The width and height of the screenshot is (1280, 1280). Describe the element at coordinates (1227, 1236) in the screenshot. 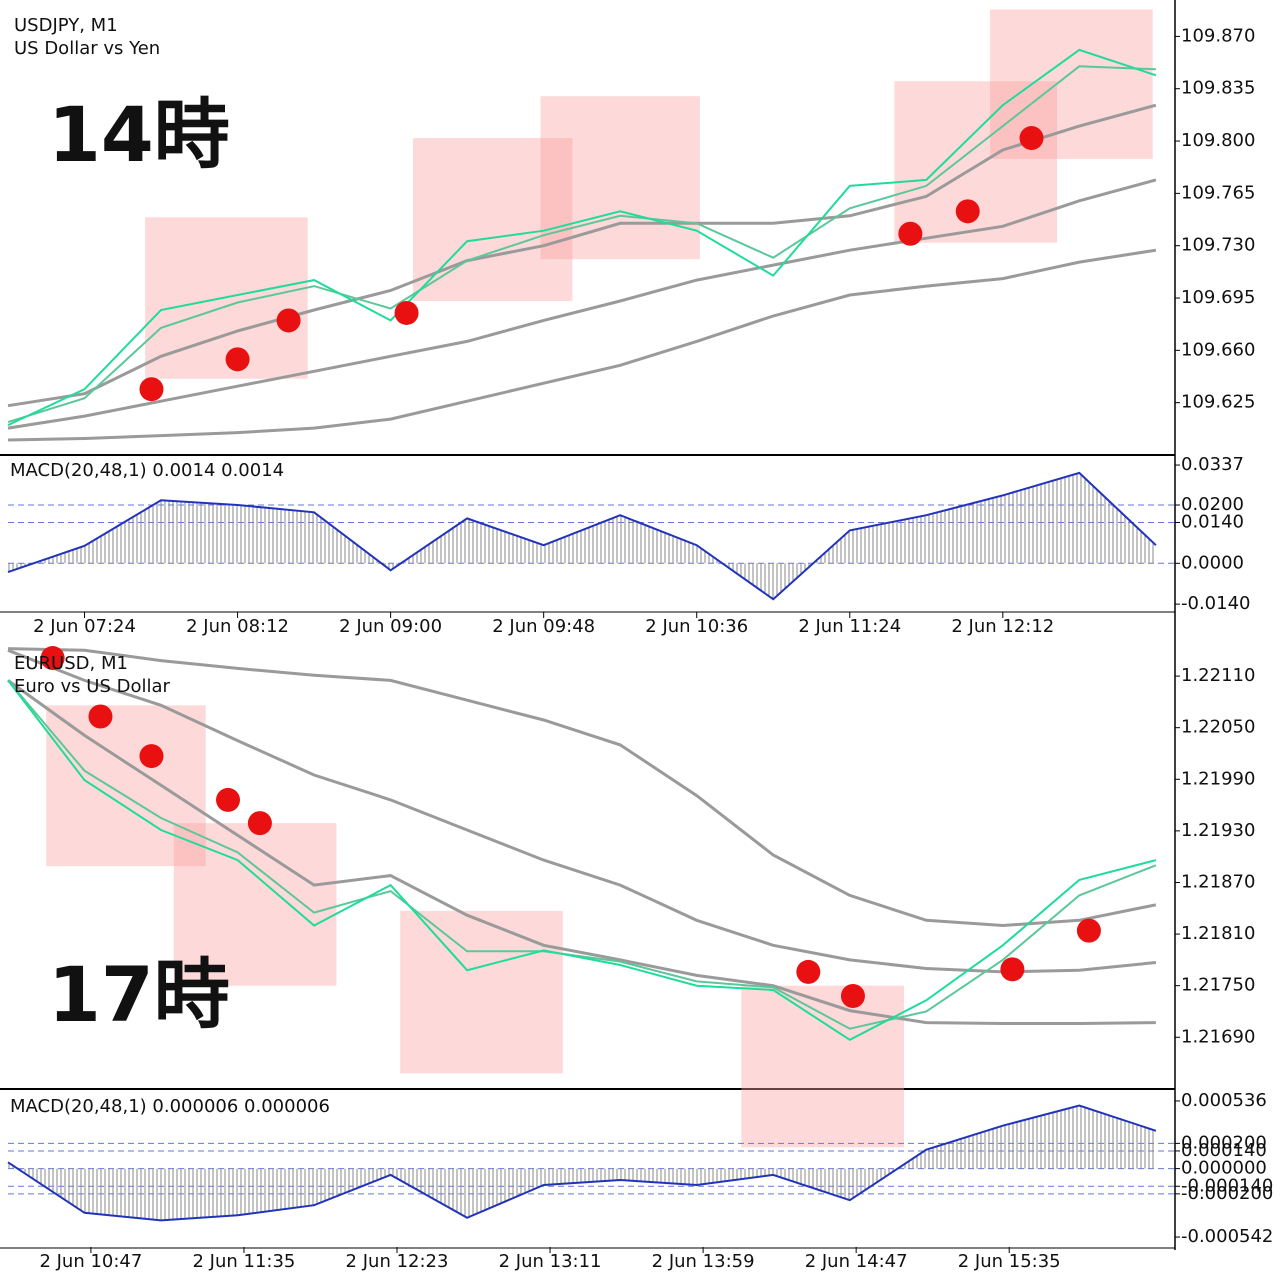

I see `y-tick-label: -0.000542` at that location.